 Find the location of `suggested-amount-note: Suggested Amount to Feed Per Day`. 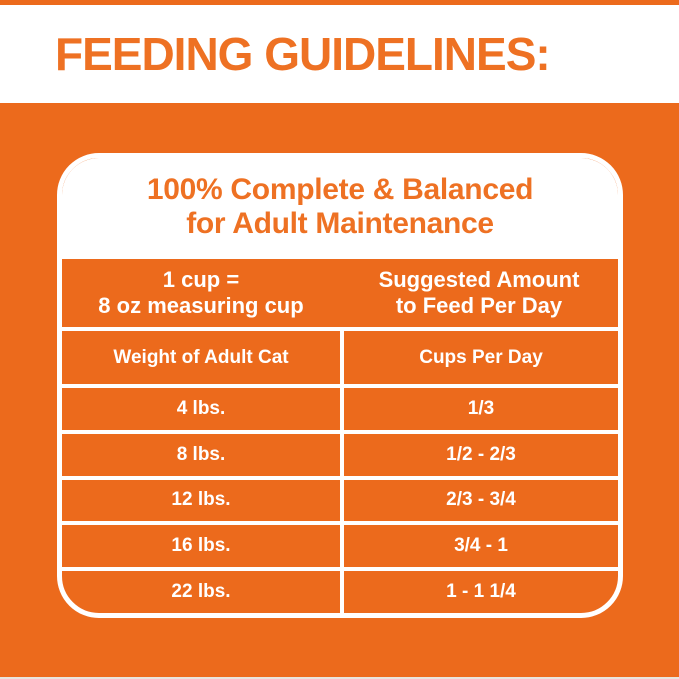

suggested-amount-note: Suggested Amount to Feed Per Day is located at coordinates (479, 293).